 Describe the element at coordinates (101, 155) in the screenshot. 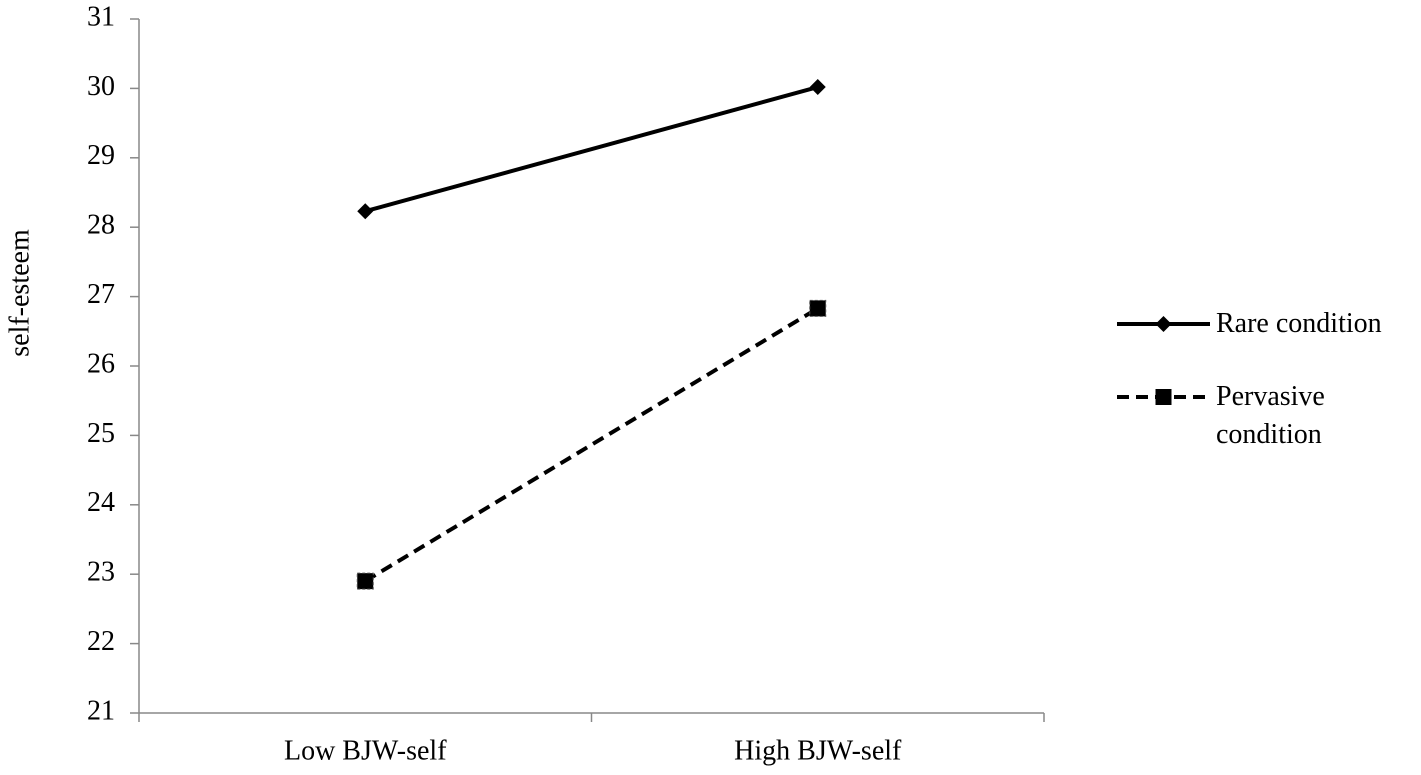

I see `y-tick-label: 29` at that location.